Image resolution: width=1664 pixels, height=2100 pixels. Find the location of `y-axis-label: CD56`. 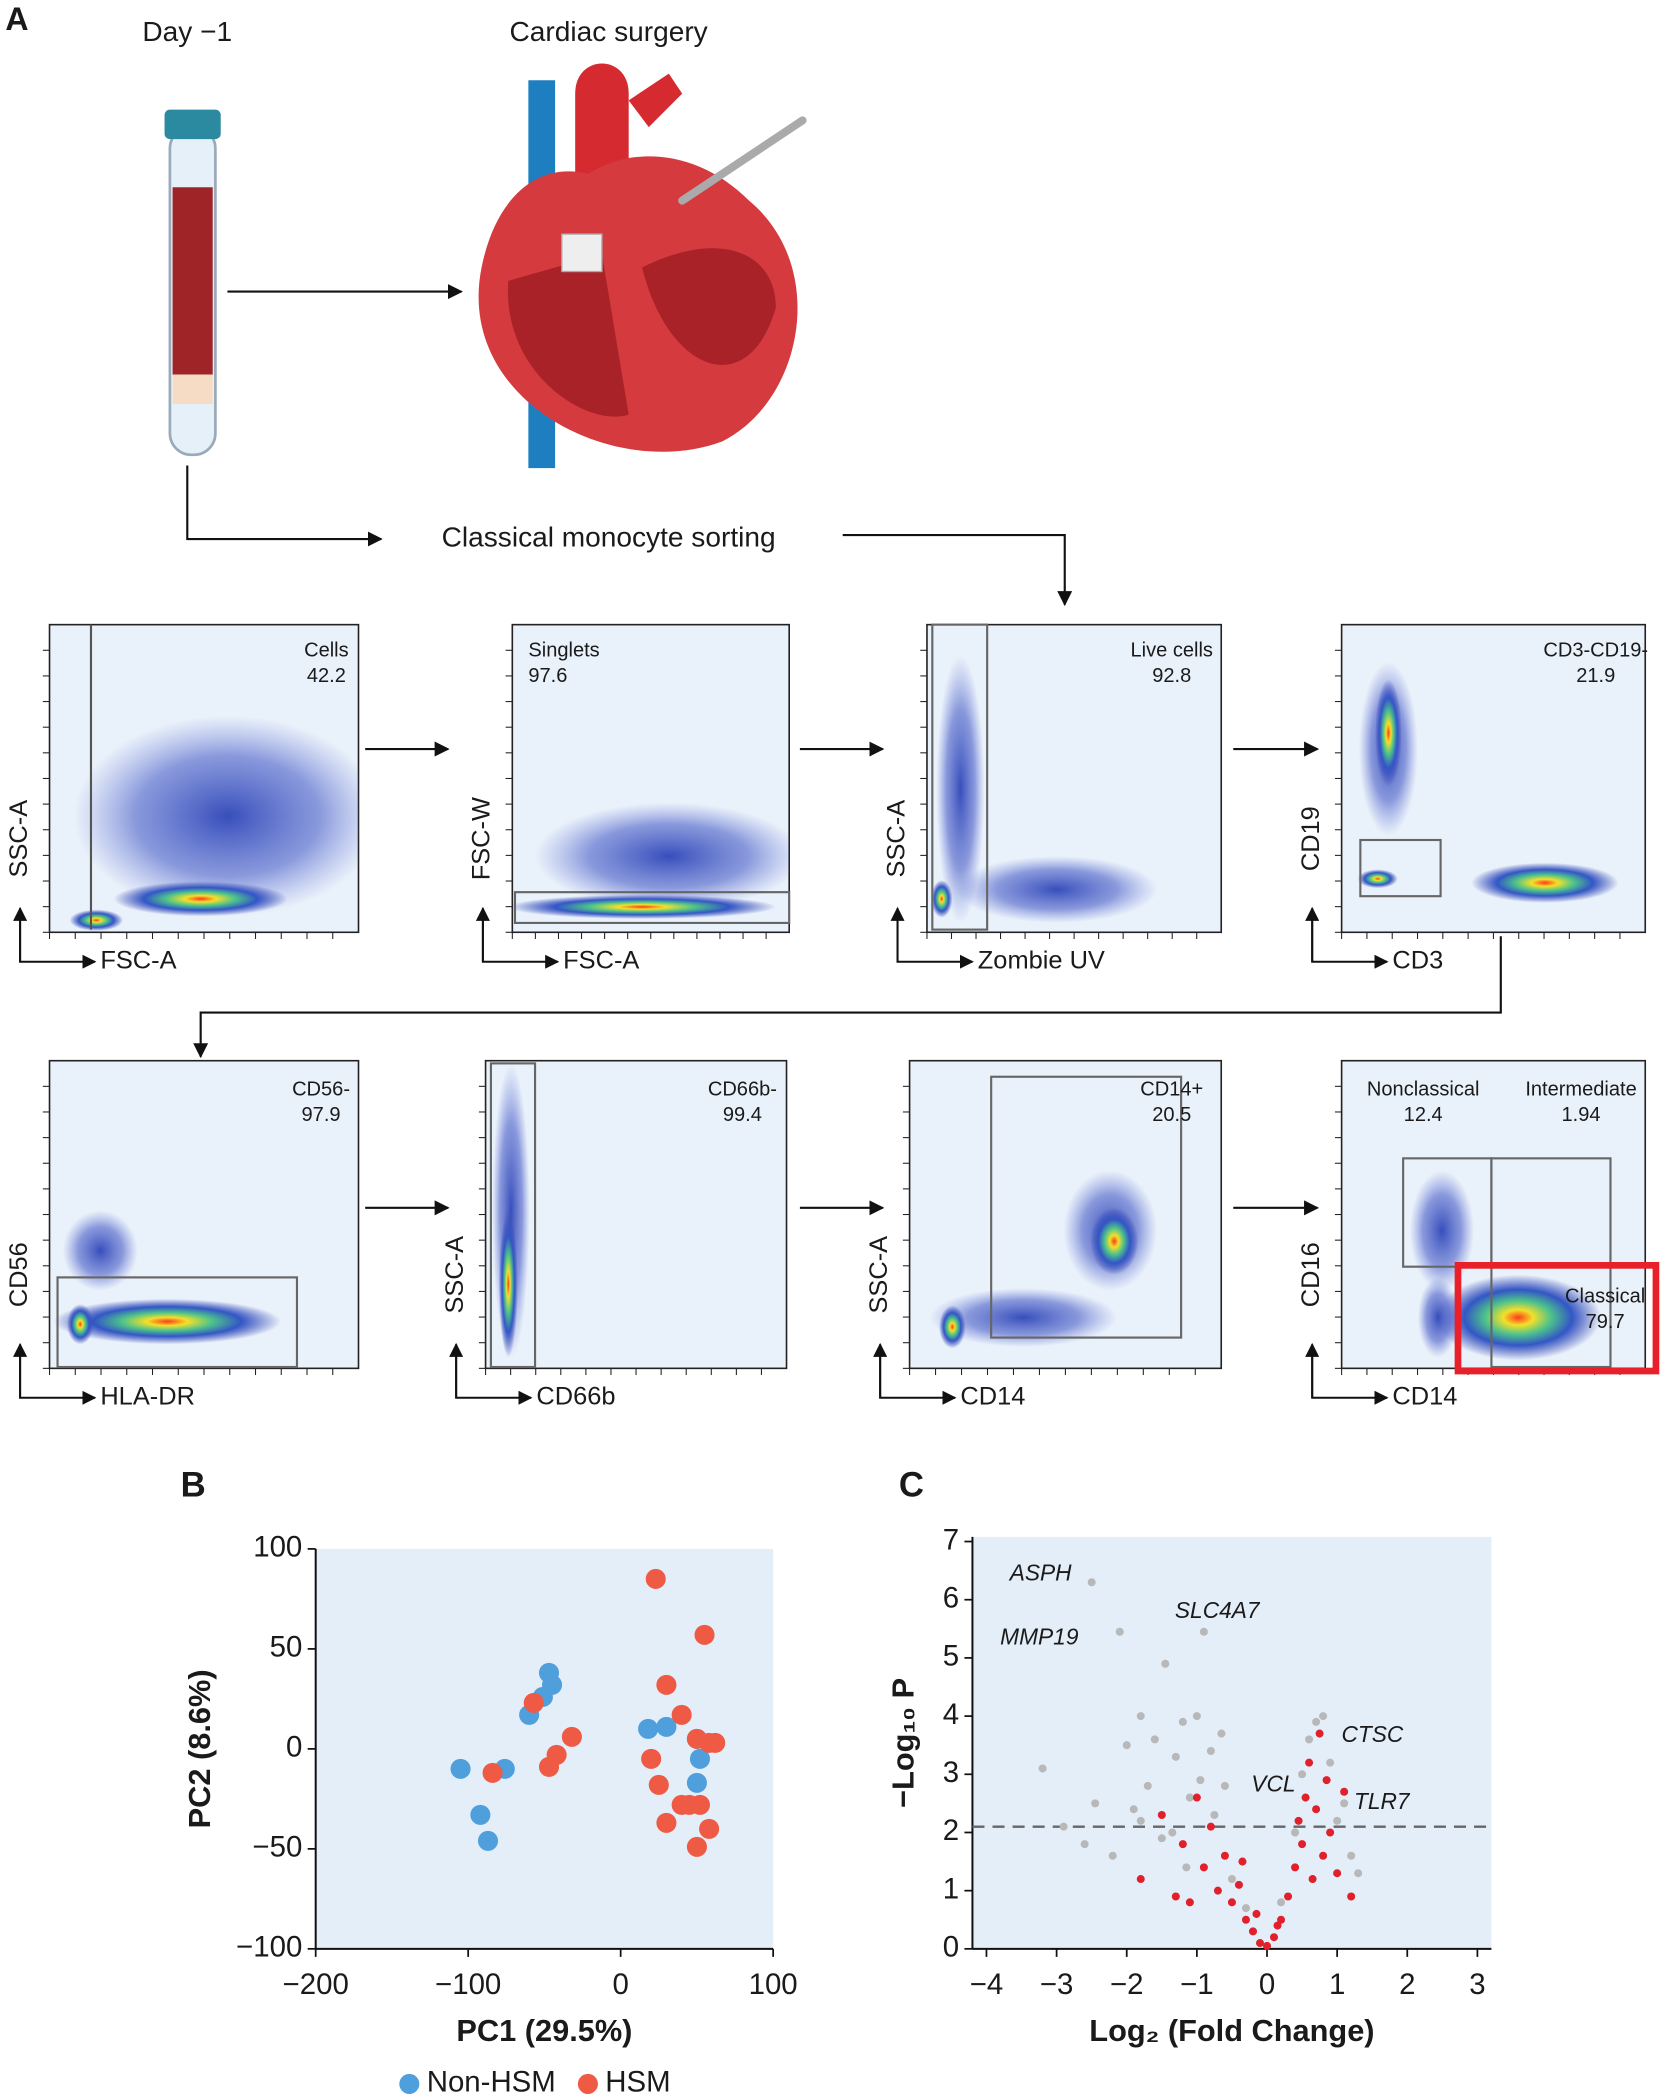

y-axis-label: CD56 is located at coordinates (19, 1274).